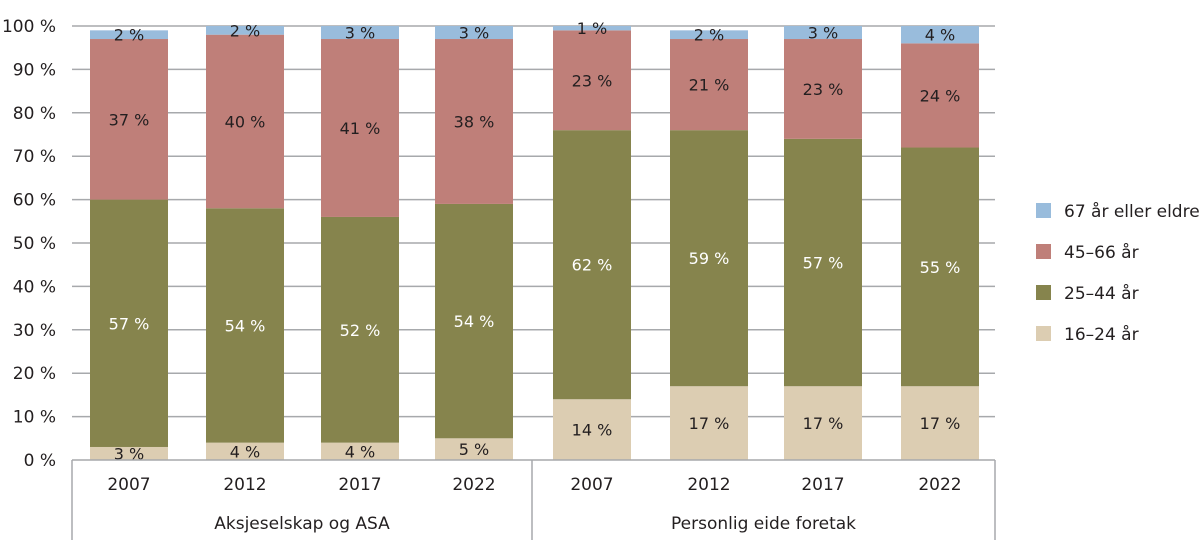 Image resolution: width=1200 pixels, height=555 pixels. Describe the element at coordinates (40, 461) in the screenshot. I see `y-tick-label: 0 %` at that location.